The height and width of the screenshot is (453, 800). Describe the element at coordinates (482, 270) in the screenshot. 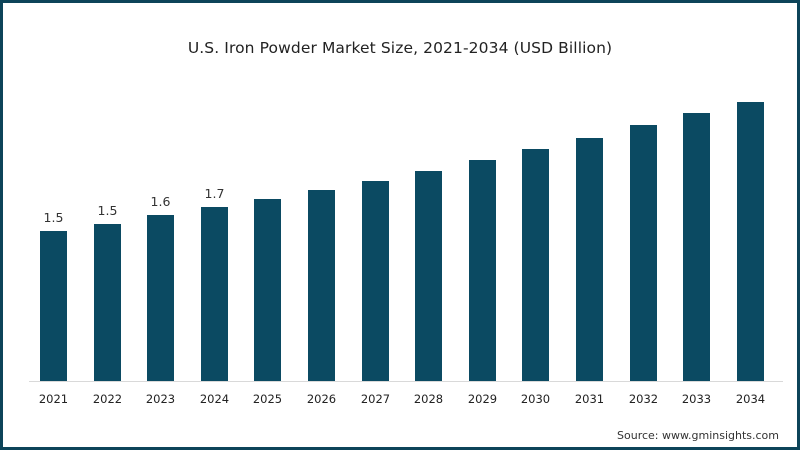

I see `bar-2029` at that location.